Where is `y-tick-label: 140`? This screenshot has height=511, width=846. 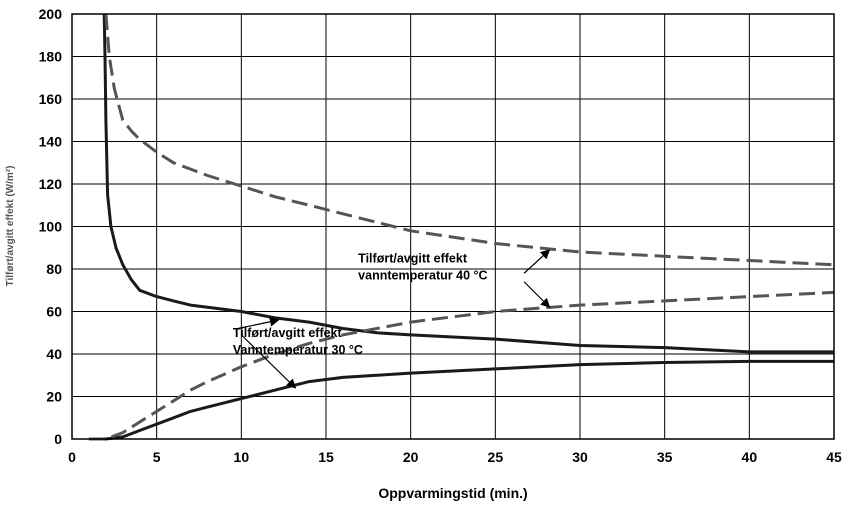 y-tick-label: 140 is located at coordinates (51, 142).